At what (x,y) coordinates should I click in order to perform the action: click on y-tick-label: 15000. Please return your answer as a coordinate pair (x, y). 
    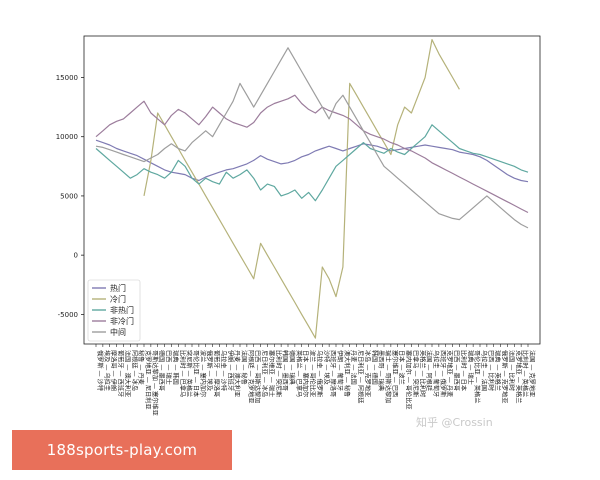
    Looking at the image, I should click on (67, 78).